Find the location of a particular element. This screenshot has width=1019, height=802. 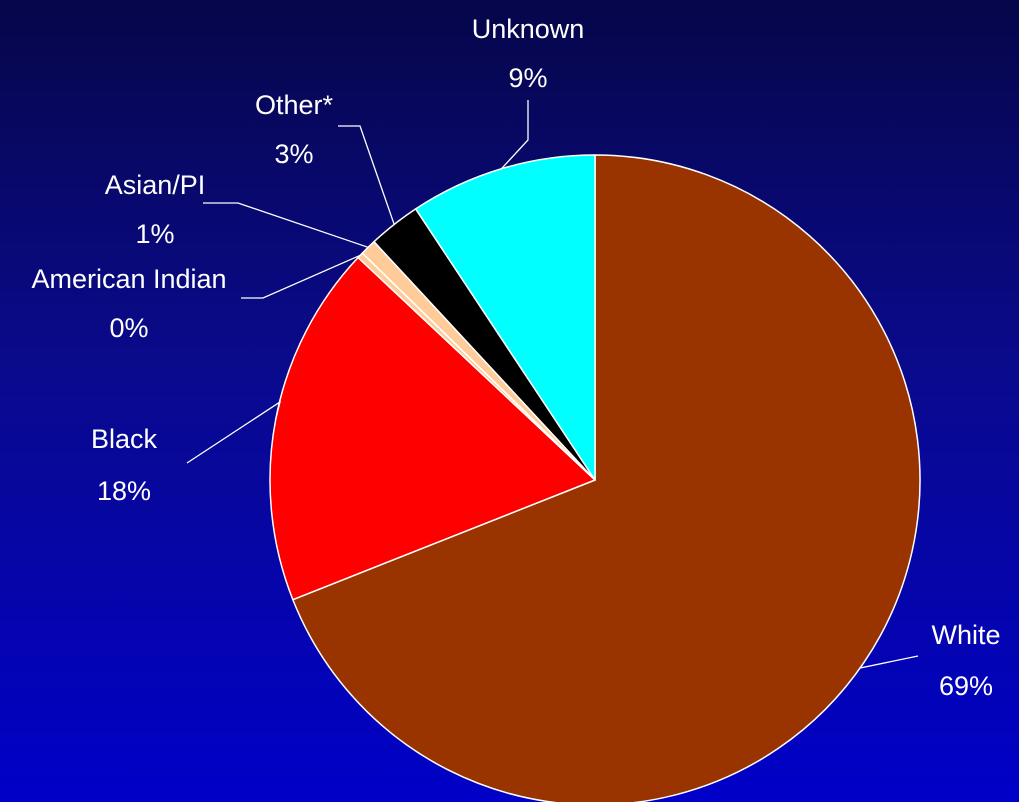

label-white-name: White is located at coordinates (965, 635).